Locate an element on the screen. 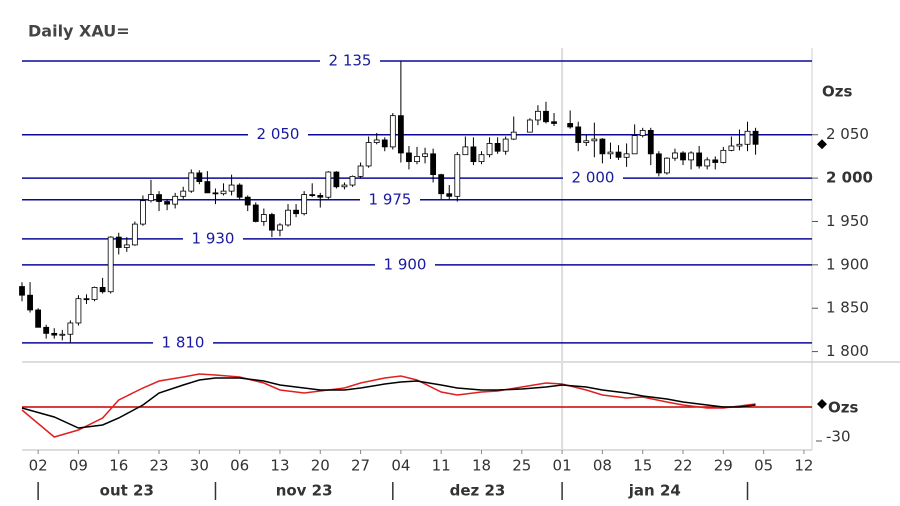 The width and height of the screenshot is (900, 506). level-label: 1 810 is located at coordinates (183, 342).